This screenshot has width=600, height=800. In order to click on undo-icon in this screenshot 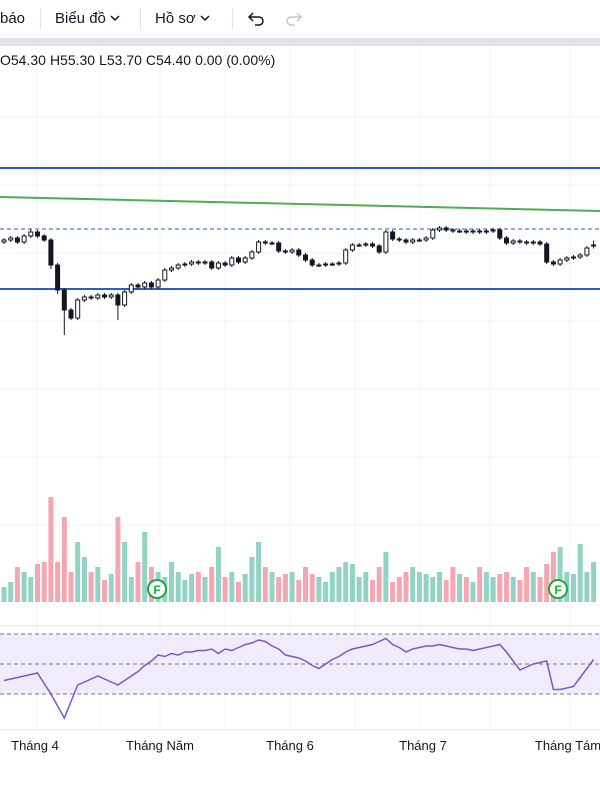, I will do `click(256, 19)`.